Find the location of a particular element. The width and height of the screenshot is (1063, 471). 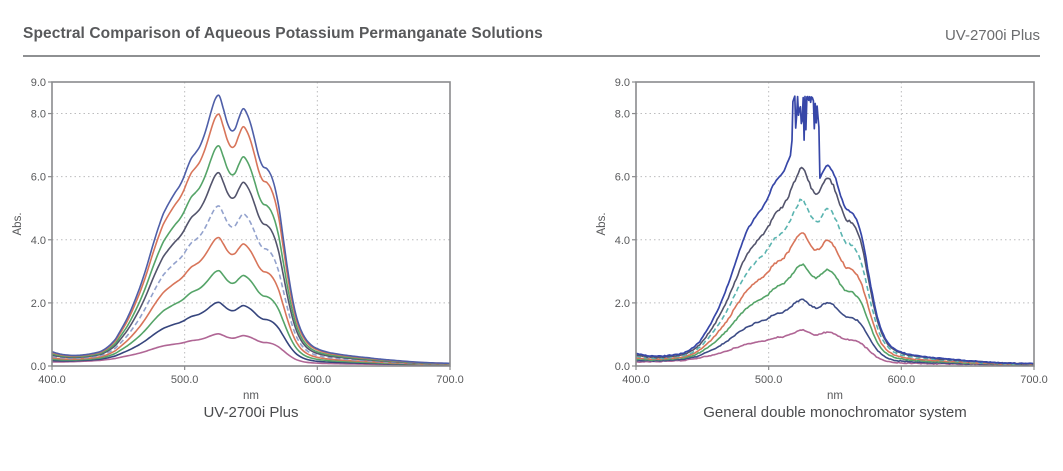

title-rule is located at coordinates (531, 56).